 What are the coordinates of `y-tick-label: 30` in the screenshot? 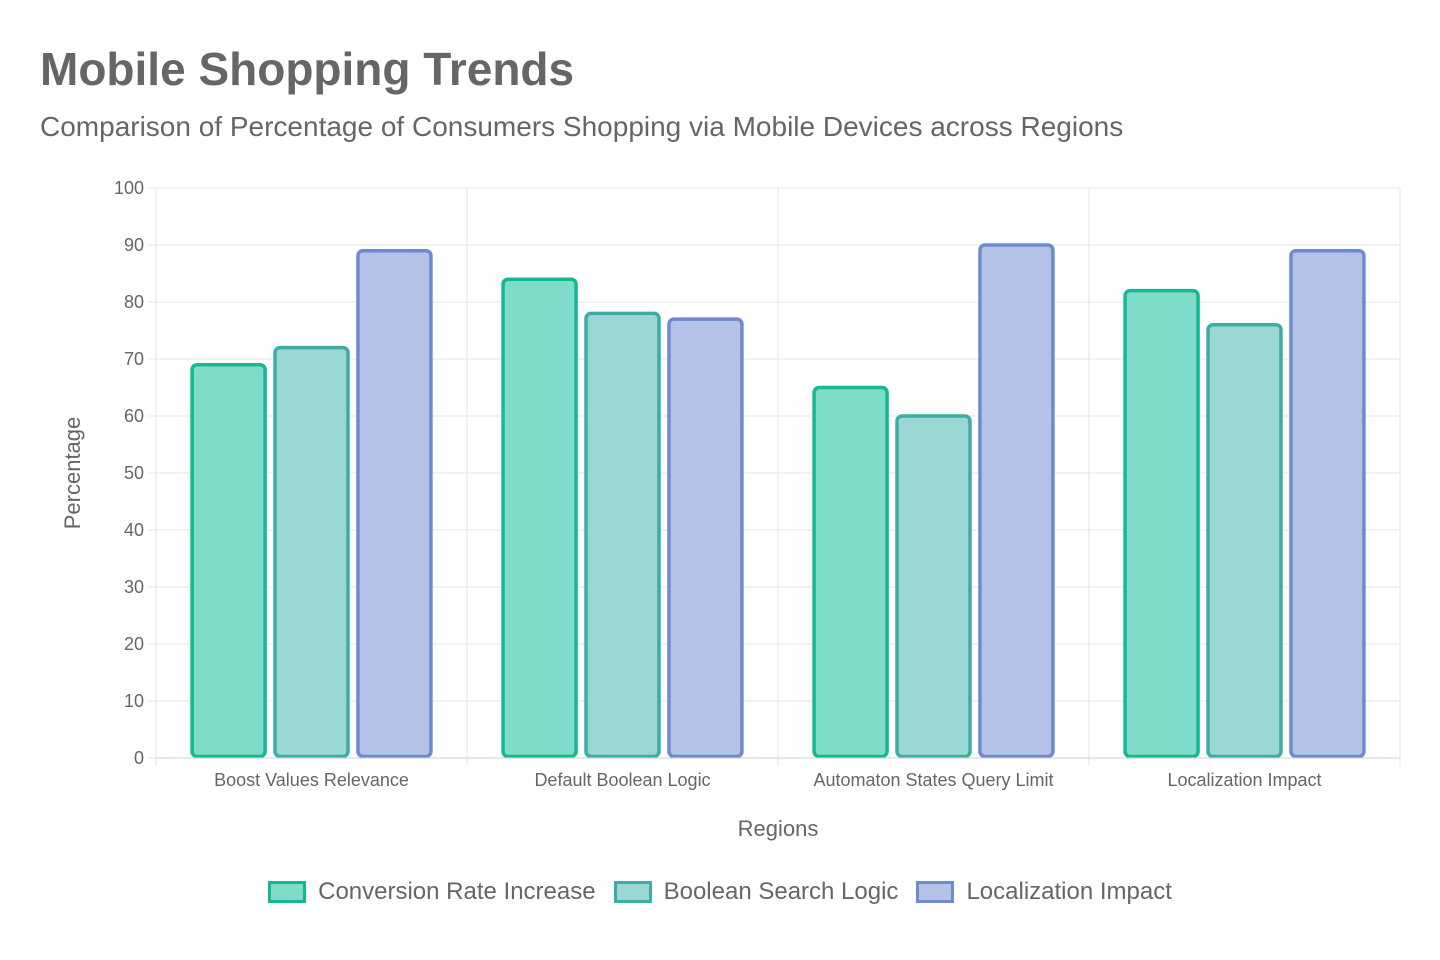 It's located at (134, 587).